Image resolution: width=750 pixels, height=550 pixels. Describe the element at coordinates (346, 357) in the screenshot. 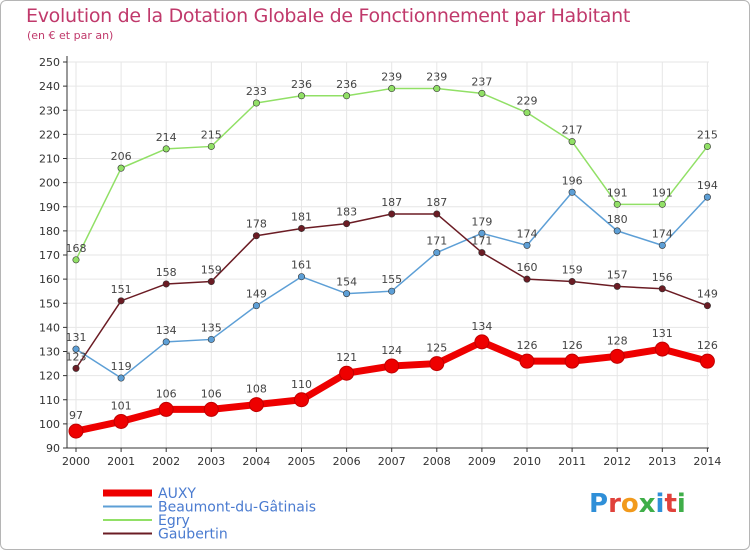

I see `data-label: 121` at that location.